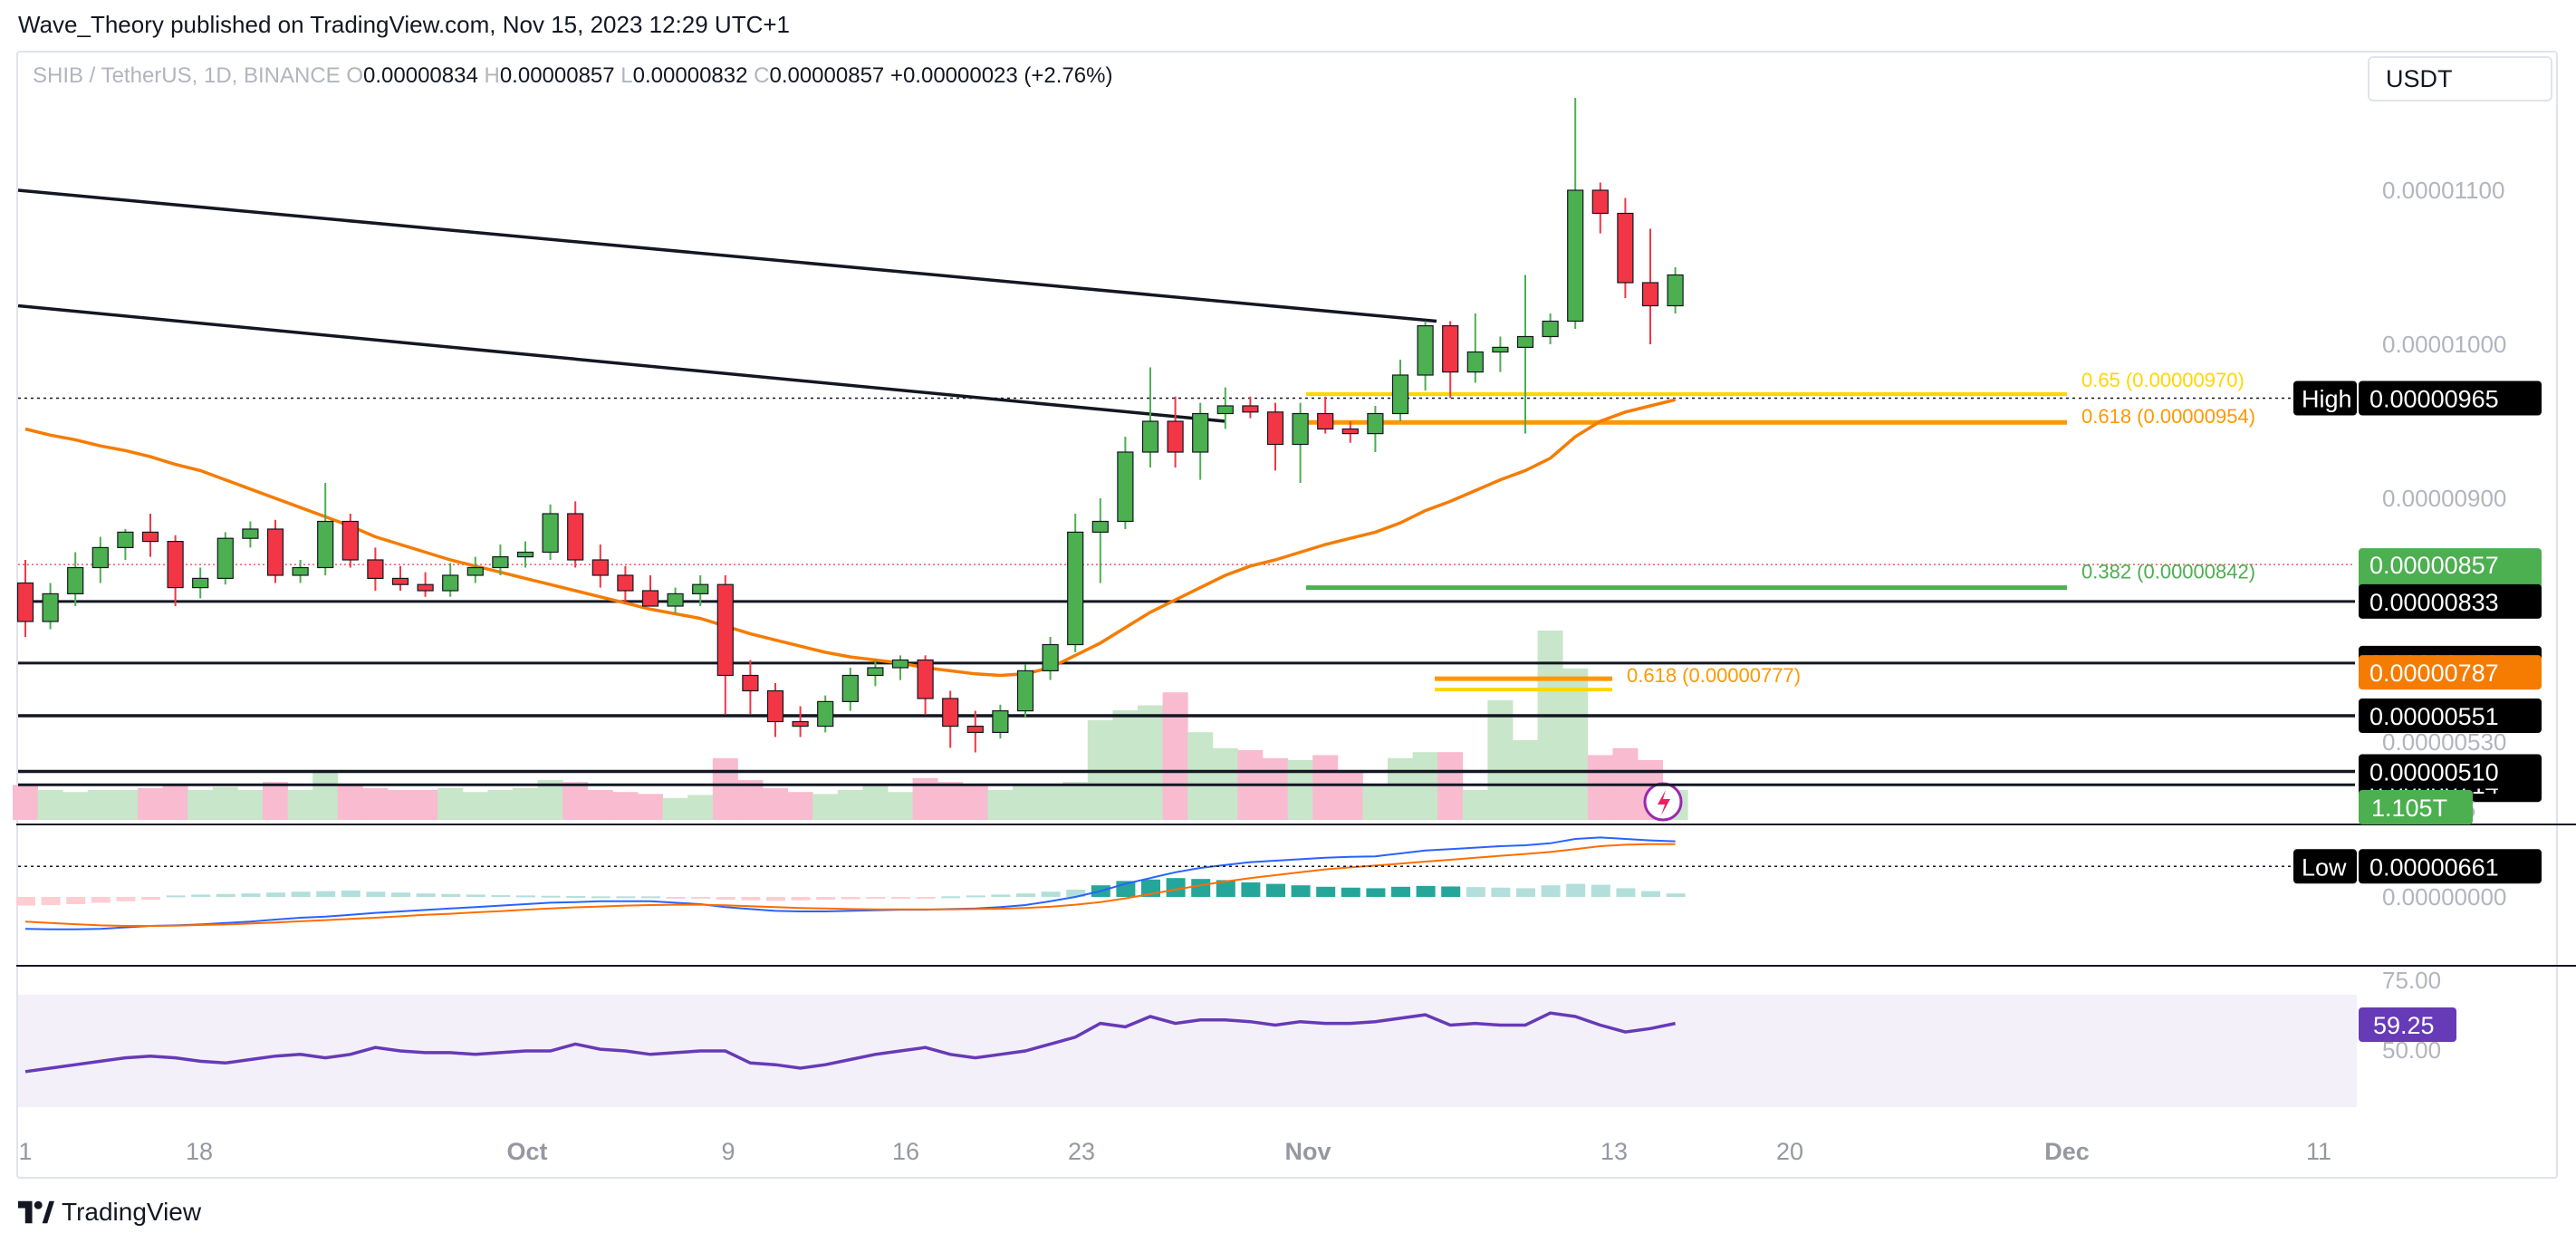 The width and height of the screenshot is (2576, 1243). I want to click on rsi-label-box, so click(2407, 1024).